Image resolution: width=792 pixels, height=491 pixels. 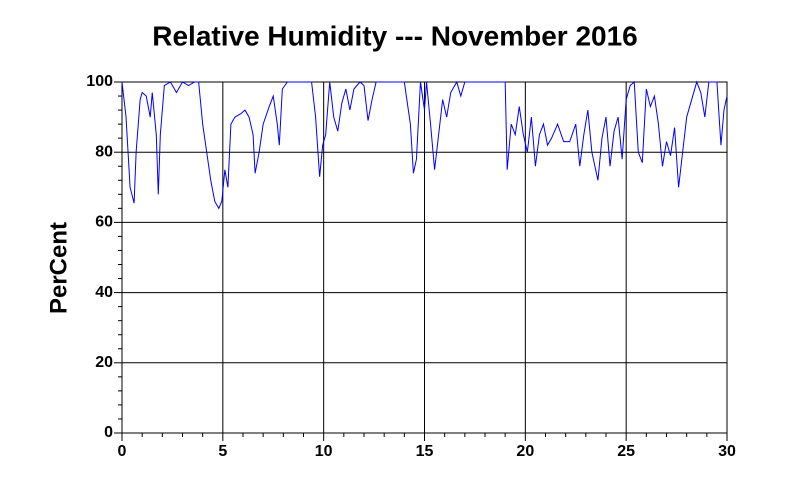 I want to click on y-tick-label: 80, so click(x=104, y=151).